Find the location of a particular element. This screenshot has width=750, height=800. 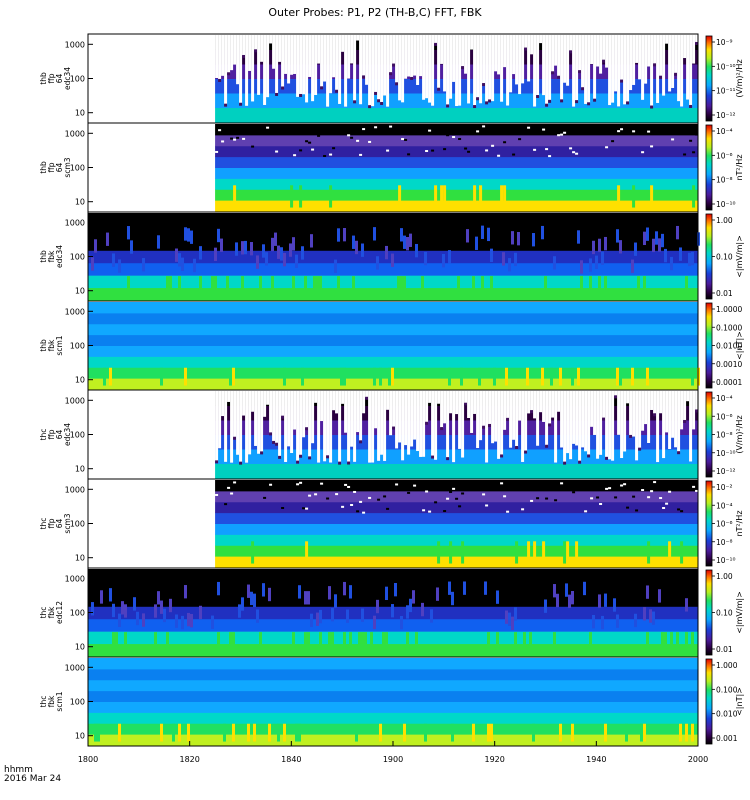

colorbar-tick-label: 1.0000 is located at coordinates (729, 309).